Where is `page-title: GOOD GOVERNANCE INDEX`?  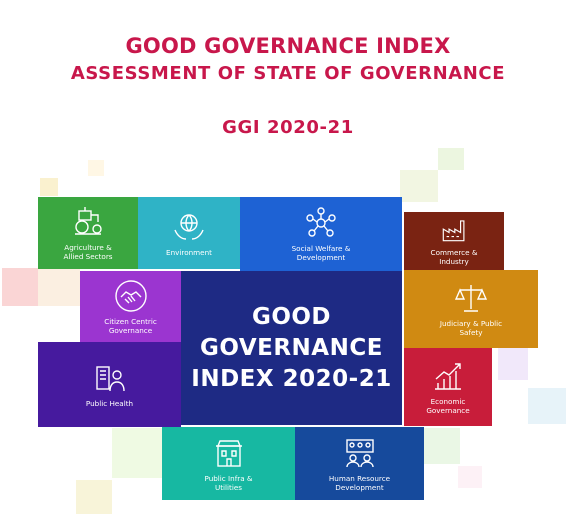
page-title: GOOD GOVERNANCE INDEX is located at coordinates (288, 46).